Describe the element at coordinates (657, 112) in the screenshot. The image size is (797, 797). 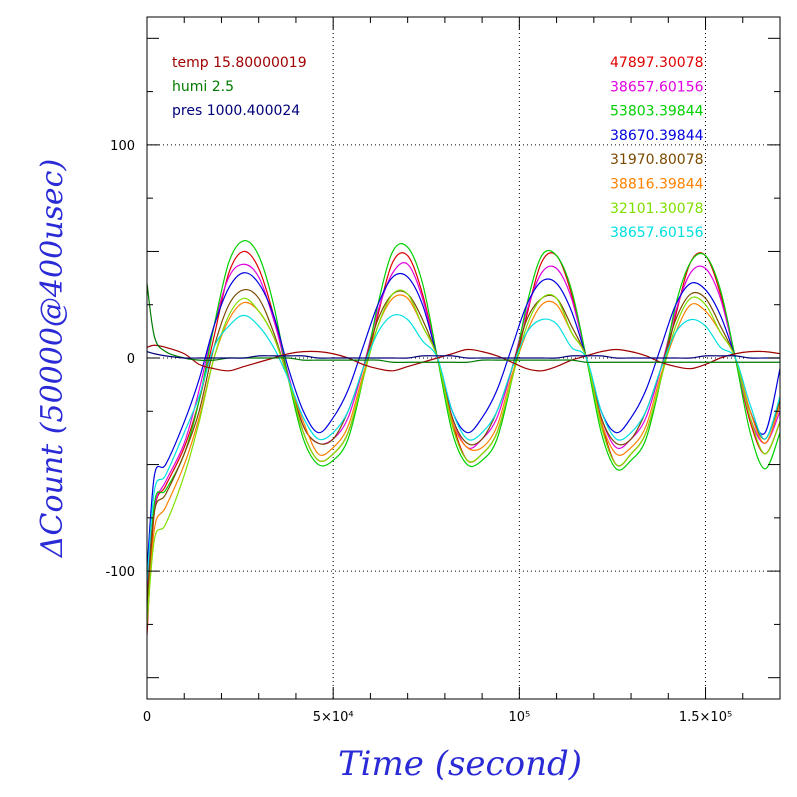
I see `series-legend-entry: 53803.39844` at that location.